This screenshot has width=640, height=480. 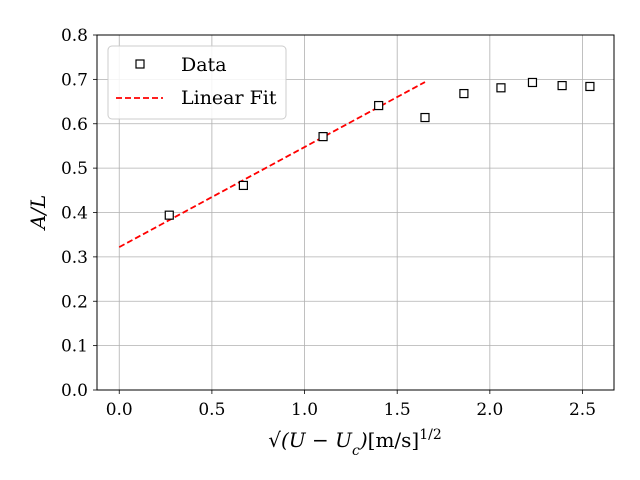 What do you see at coordinates (356, 451) in the screenshot?
I see `x-axis-label-part: c` at bounding box center [356, 451].